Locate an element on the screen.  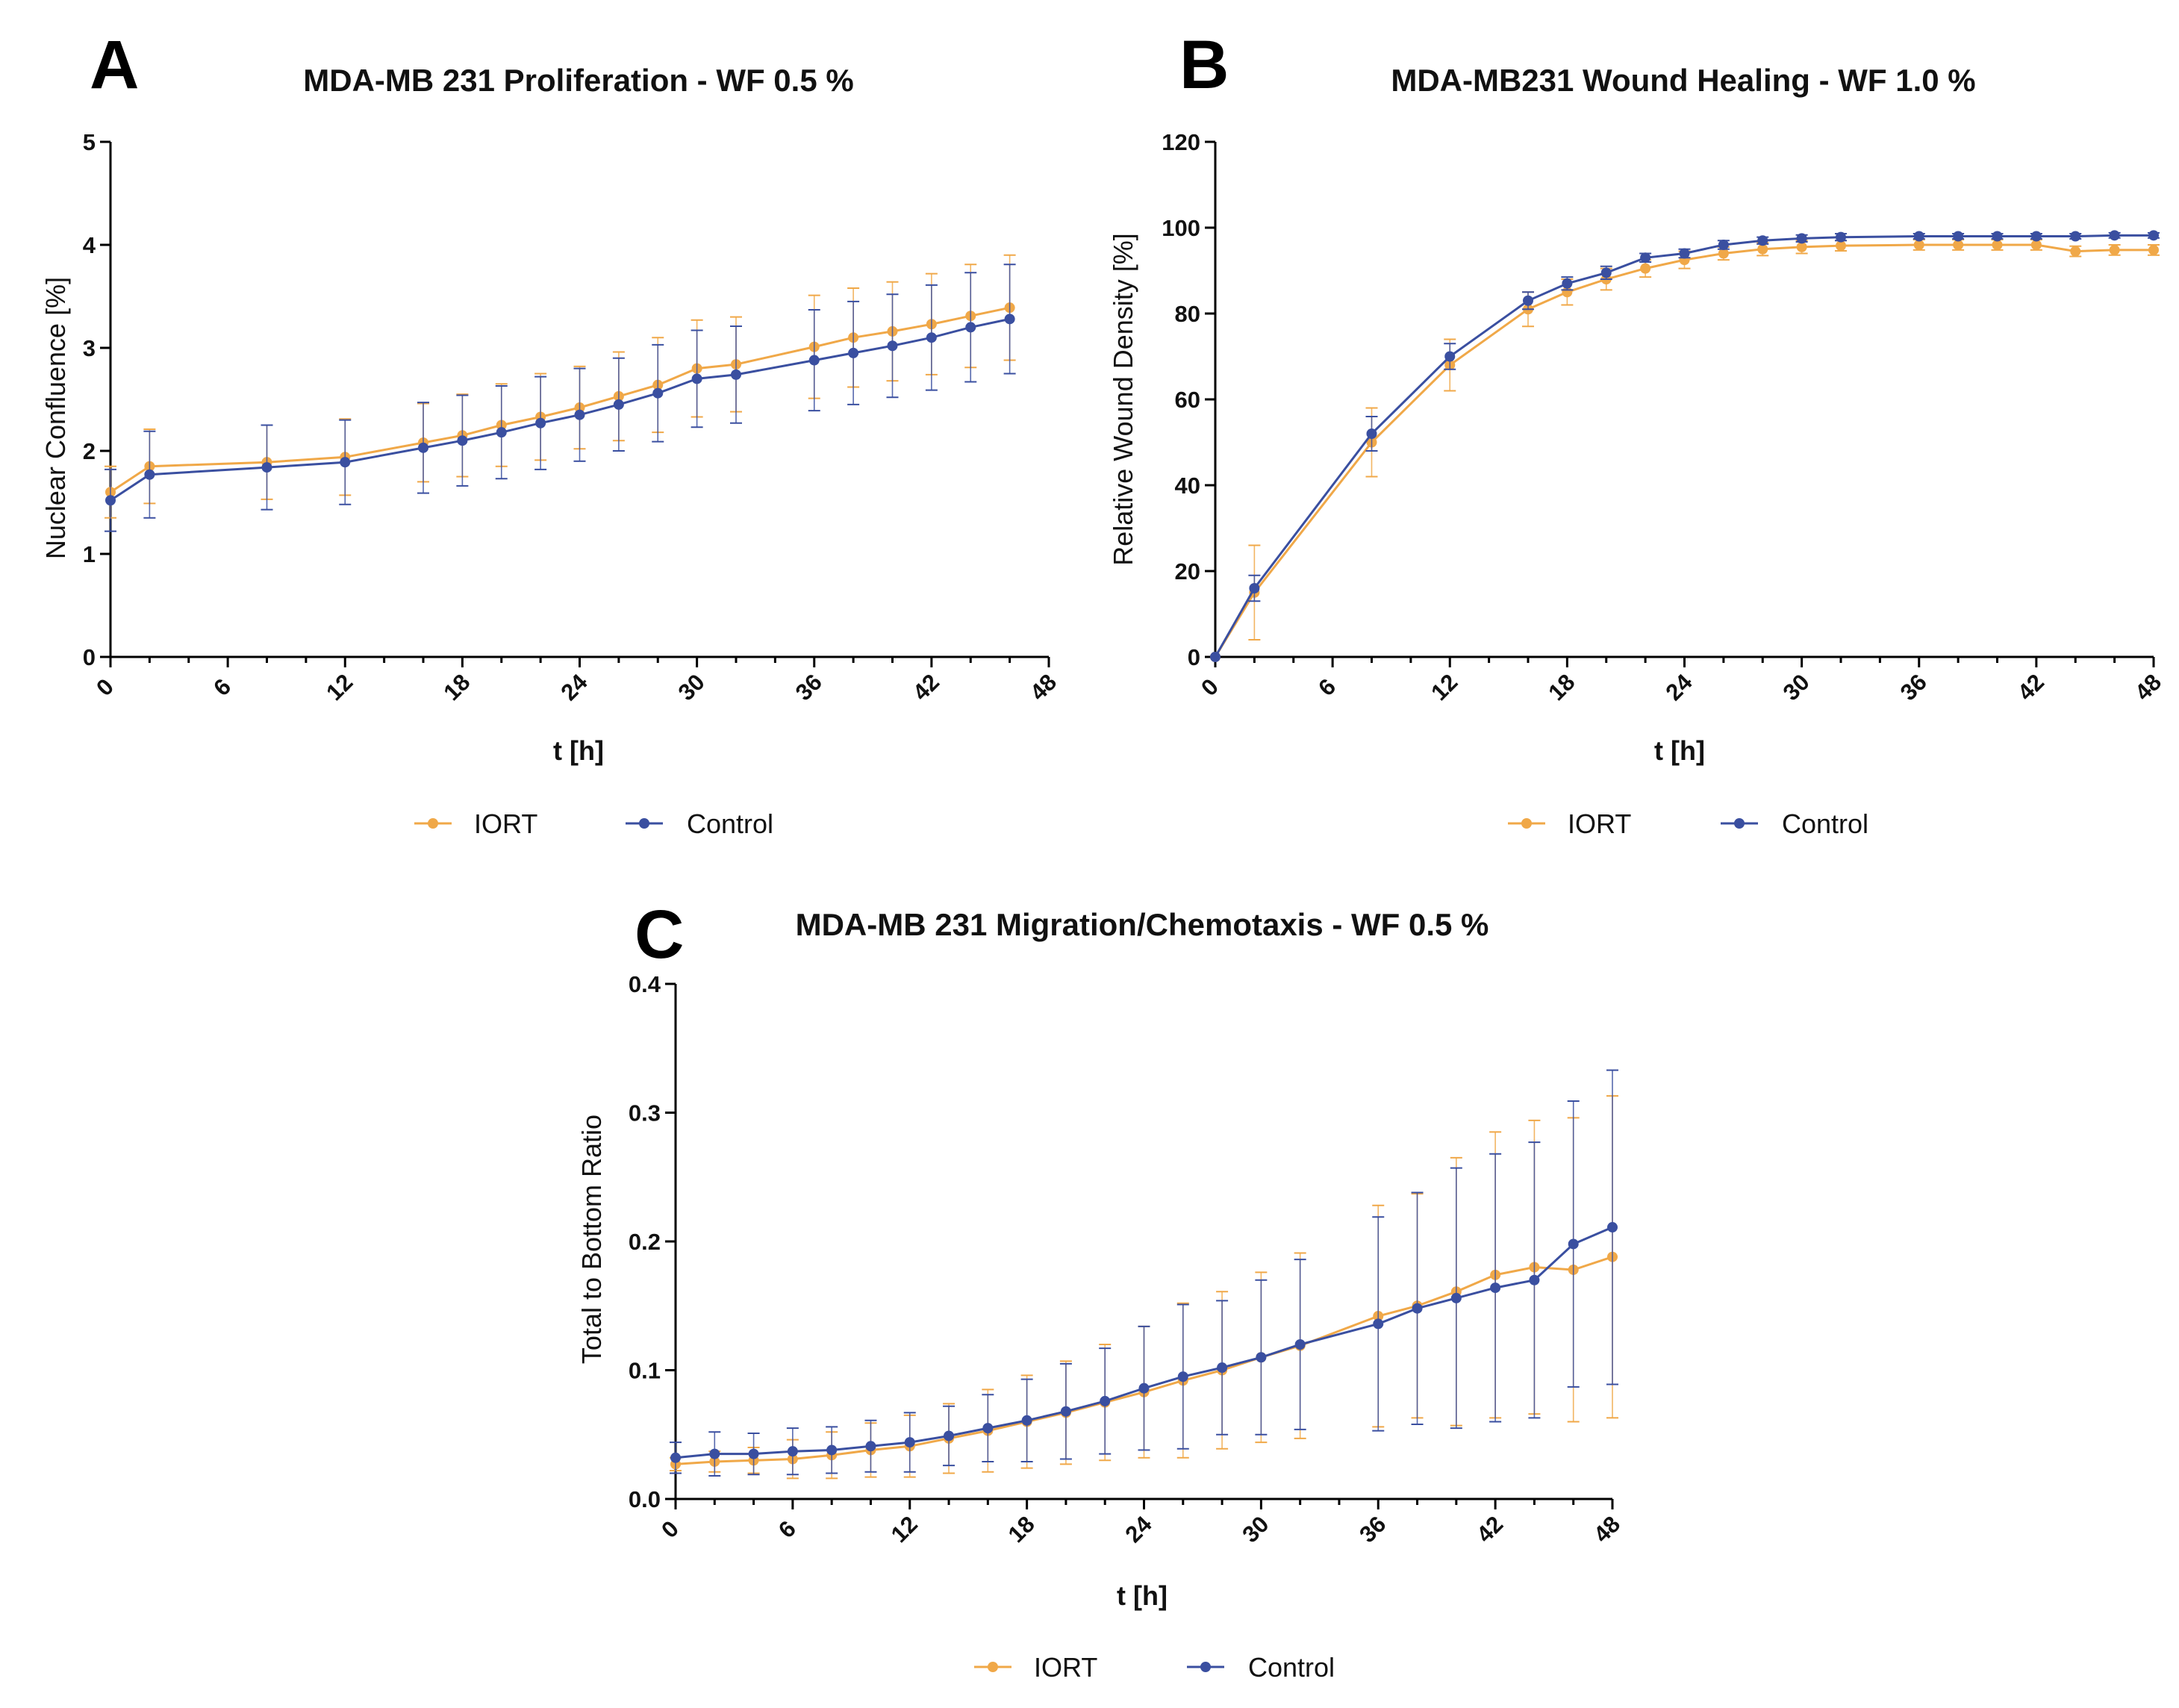
chart-title: MDA-MB231 Wound Healing - WF 1.0 % is located at coordinates (1683, 80).